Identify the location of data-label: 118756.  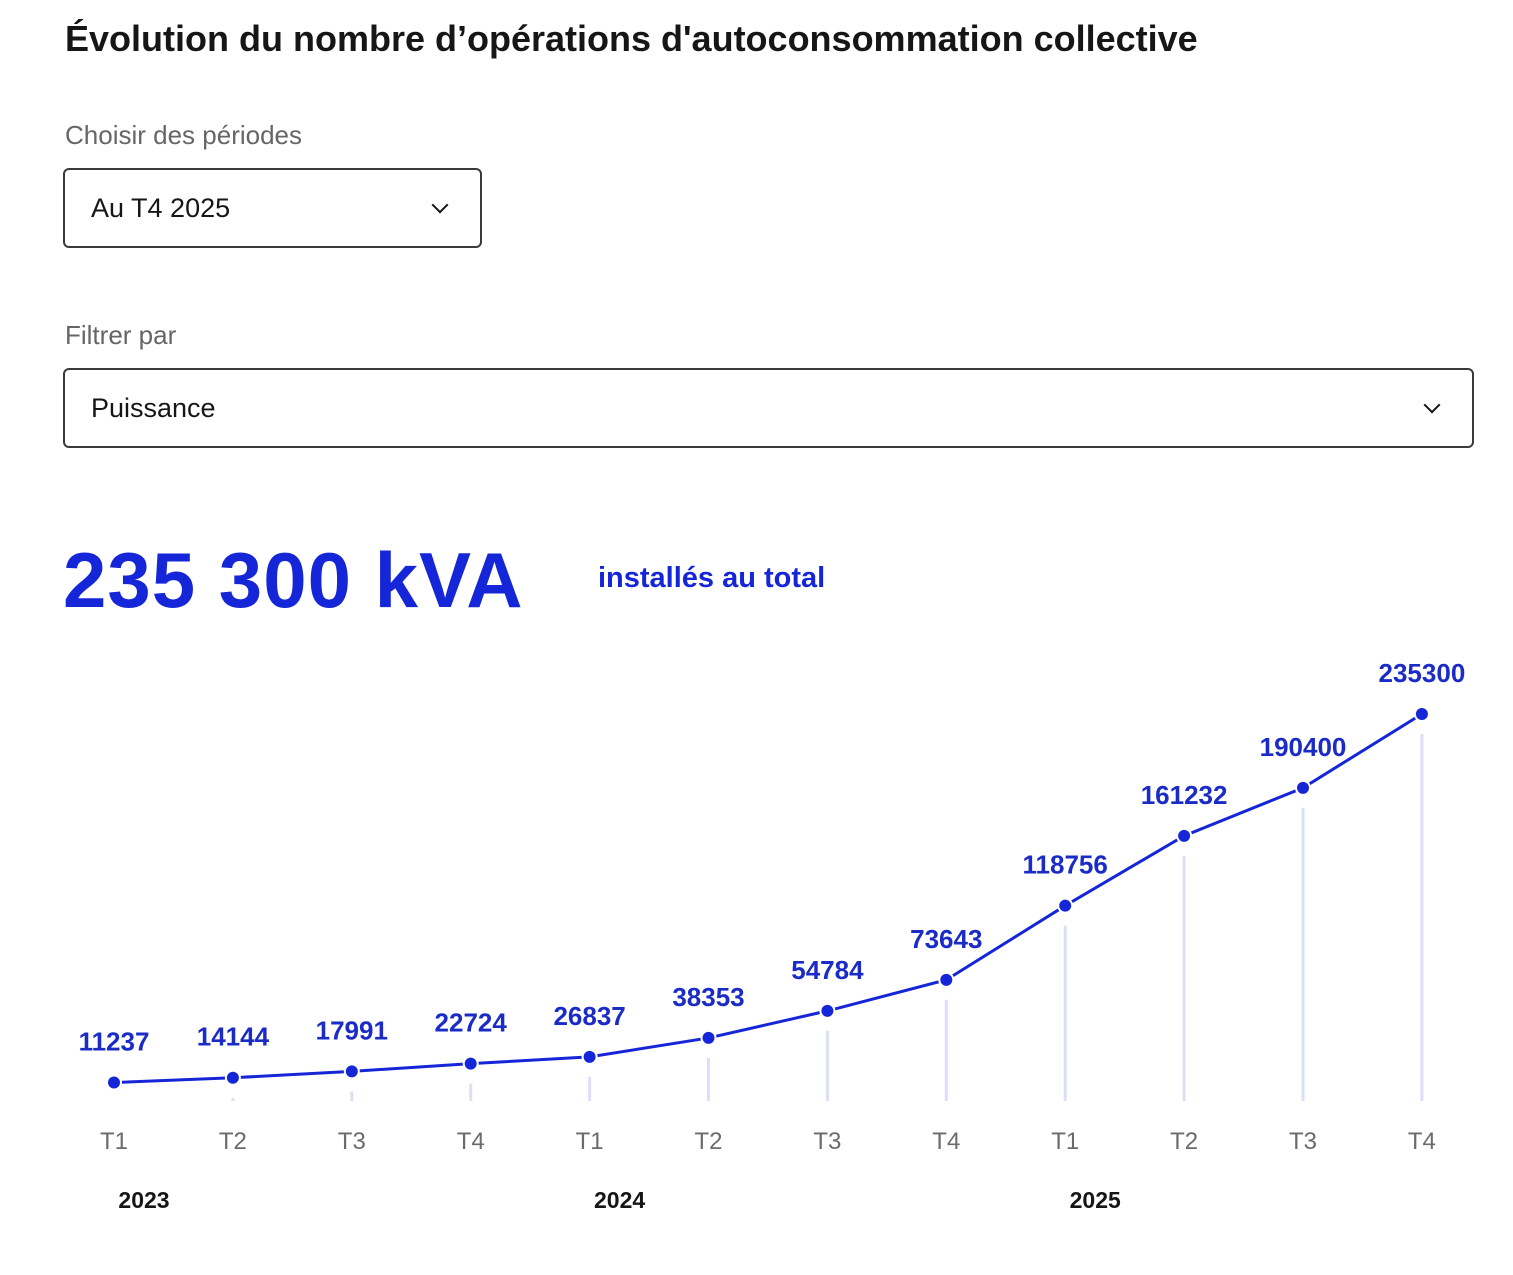
(1065, 865).